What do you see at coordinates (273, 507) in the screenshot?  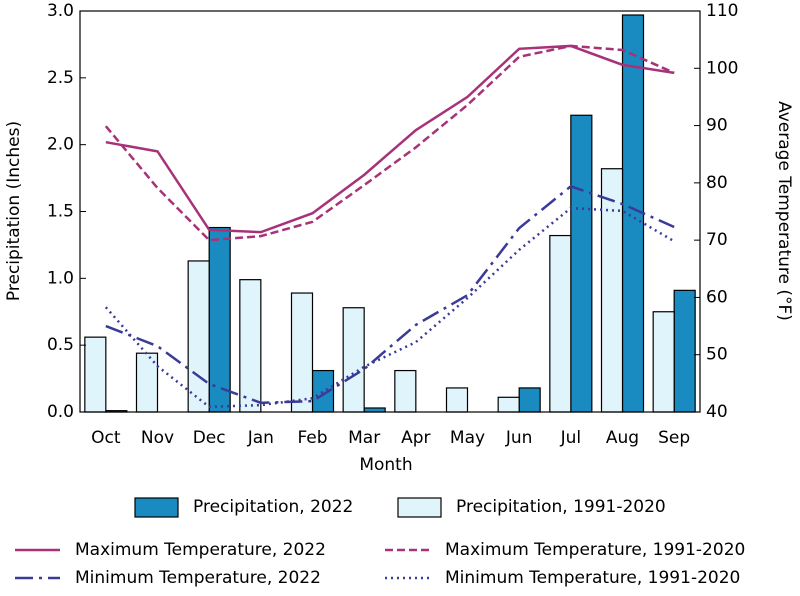 I see `legend-label: Precipitation, 2022` at bounding box center [273, 507].